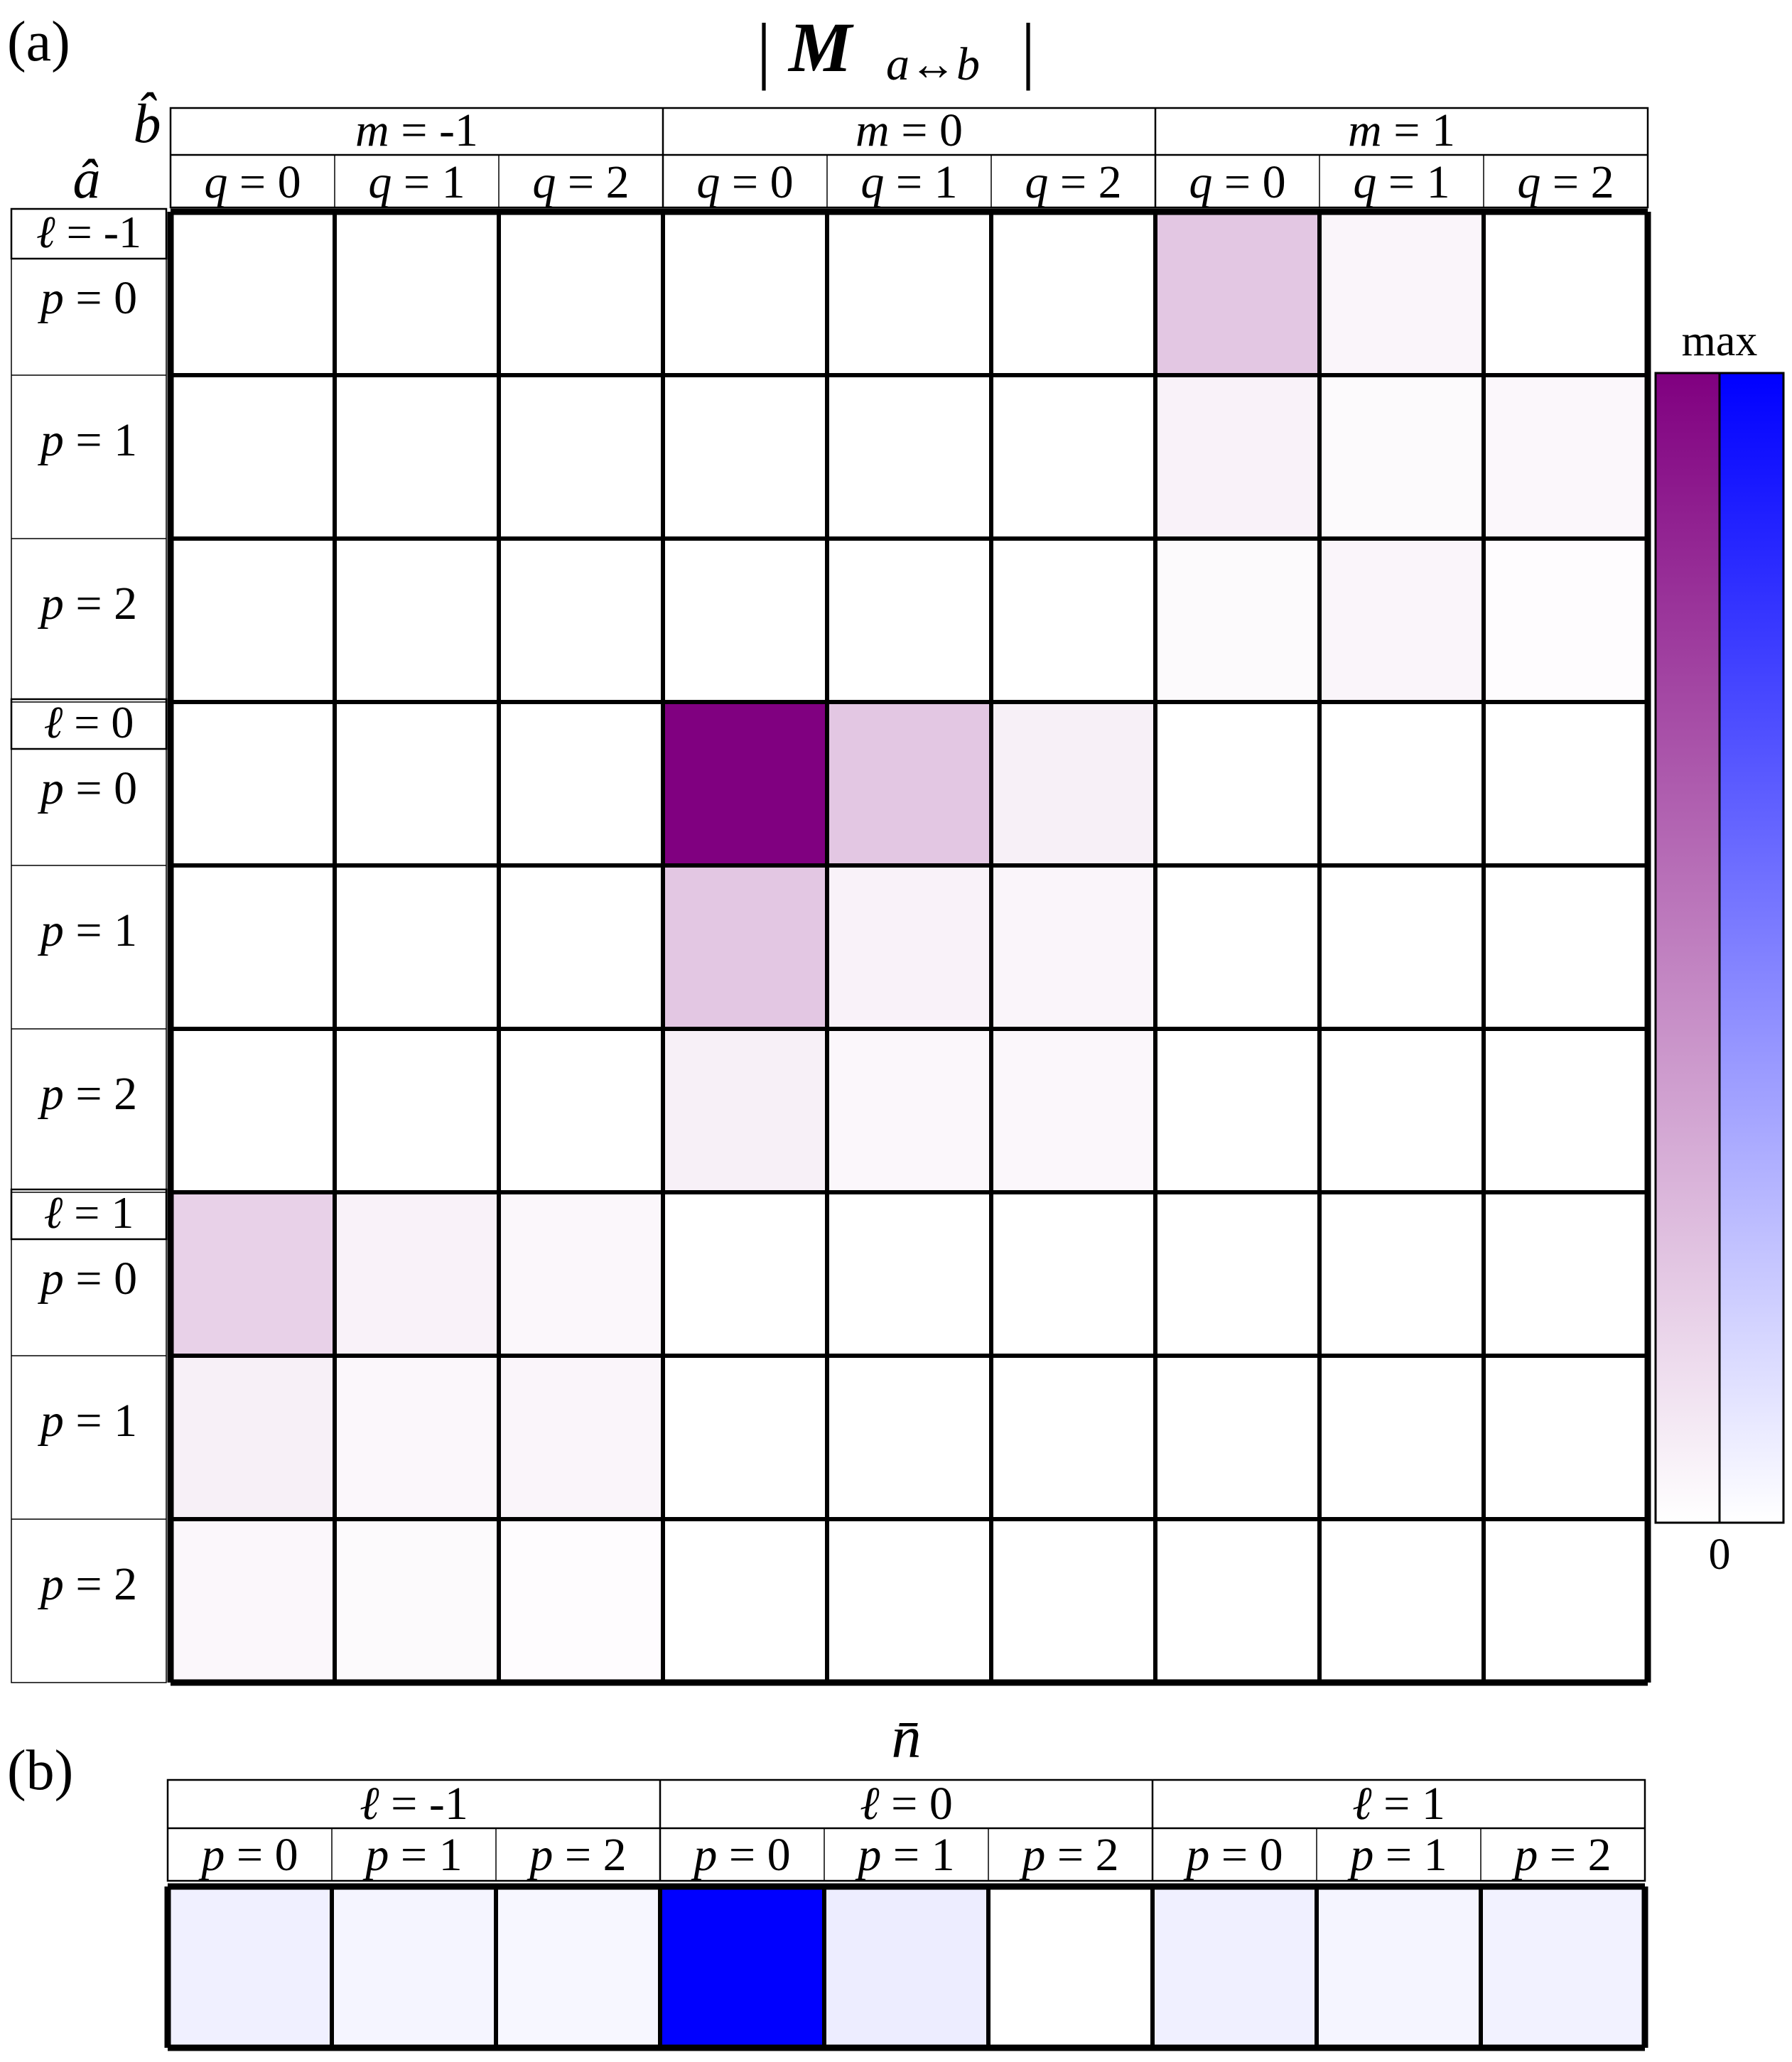 The width and height of the screenshot is (1792, 2062). What do you see at coordinates (1720, 1555) in the screenshot?
I see `colorbar-min-label: 0` at bounding box center [1720, 1555].